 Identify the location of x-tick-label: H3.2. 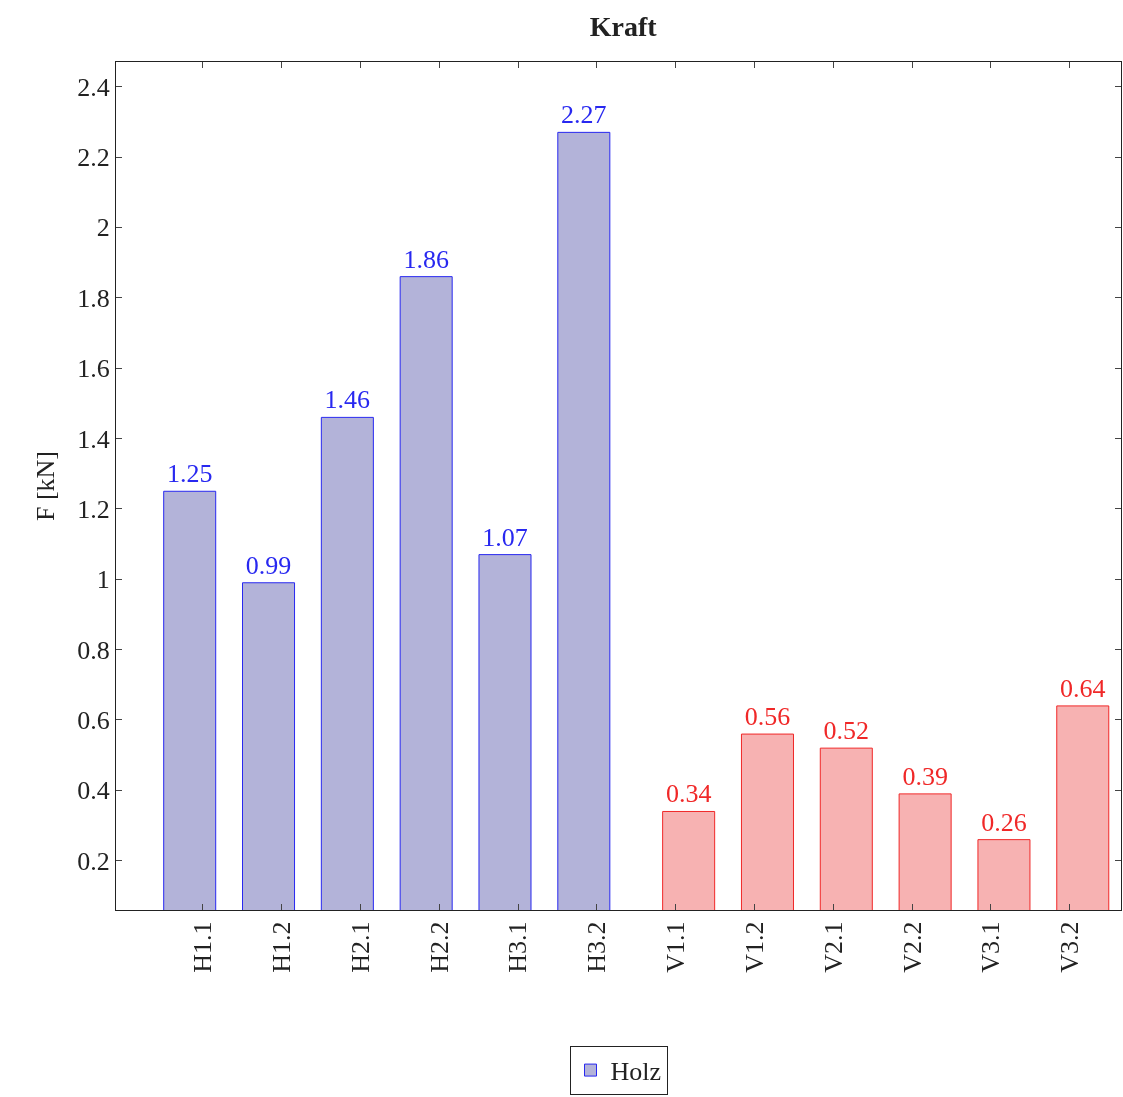
(597, 947).